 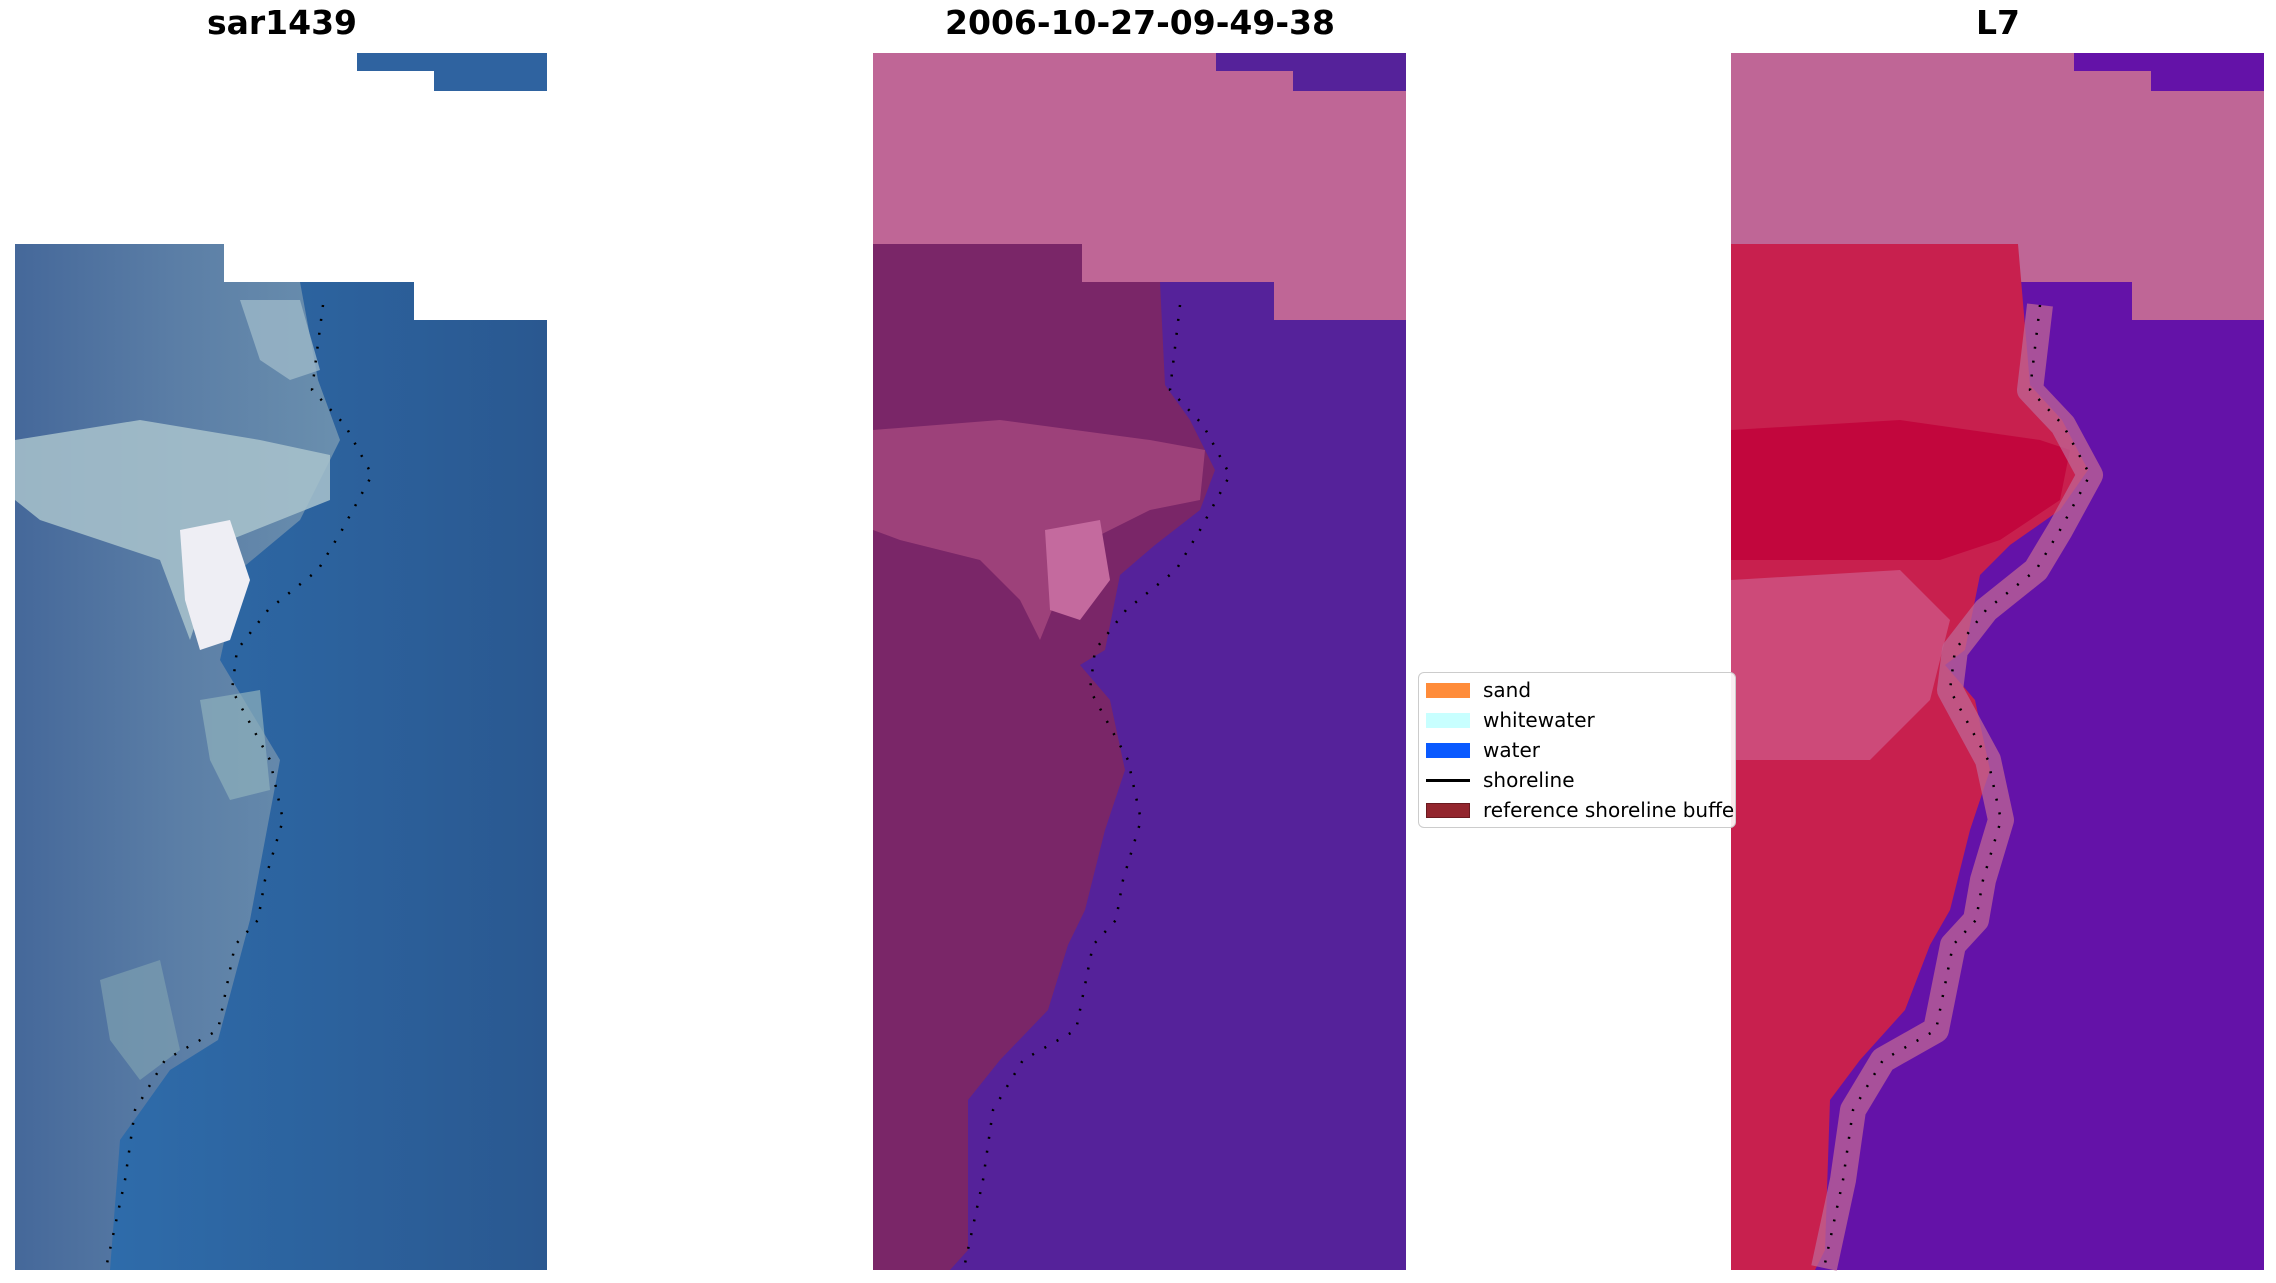 I want to click on legend-swatch-whitewater, so click(x=1448, y=720).